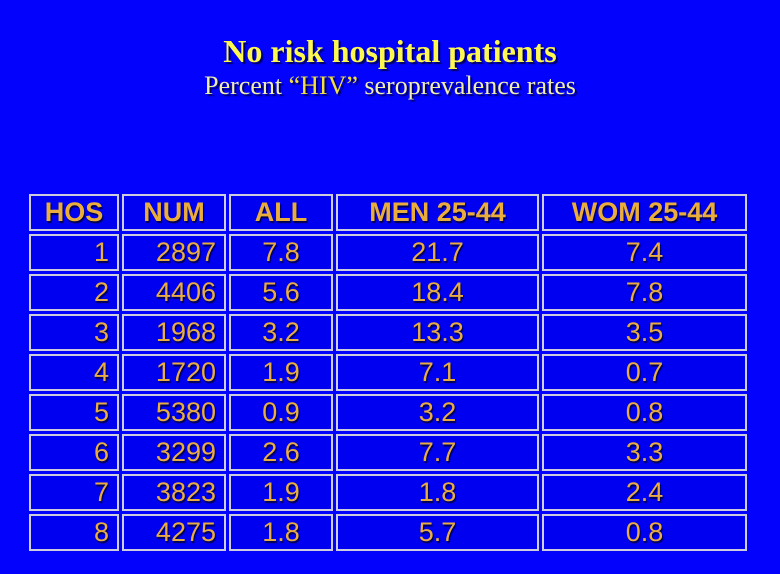 Image resolution: width=780 pixels, height=574 pixels. Describe the element at coordinates (437, 292) in the screenshot. I see `table-cell: 18.4` at that location.